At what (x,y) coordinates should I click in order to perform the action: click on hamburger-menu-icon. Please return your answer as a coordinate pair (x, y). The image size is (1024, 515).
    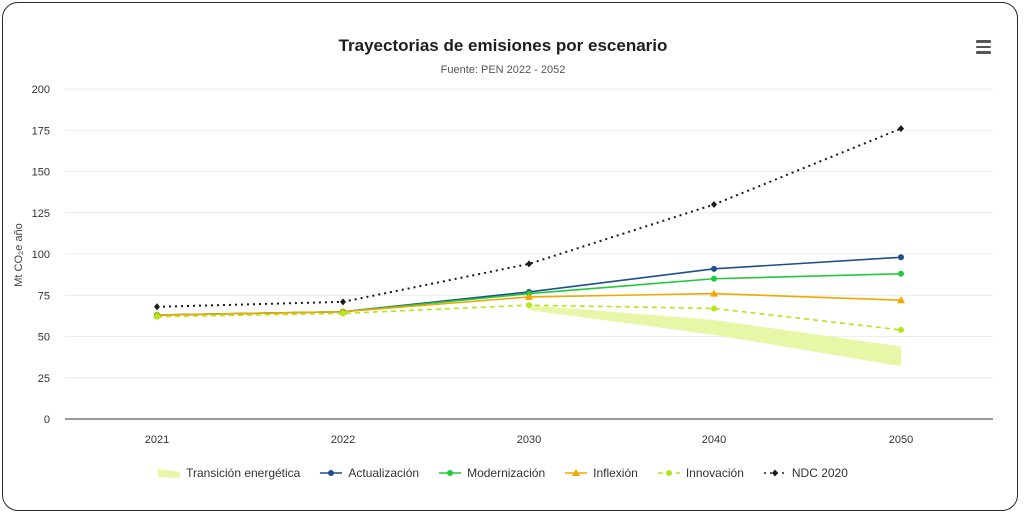
    Looking at the image, I should click on (984, 47).